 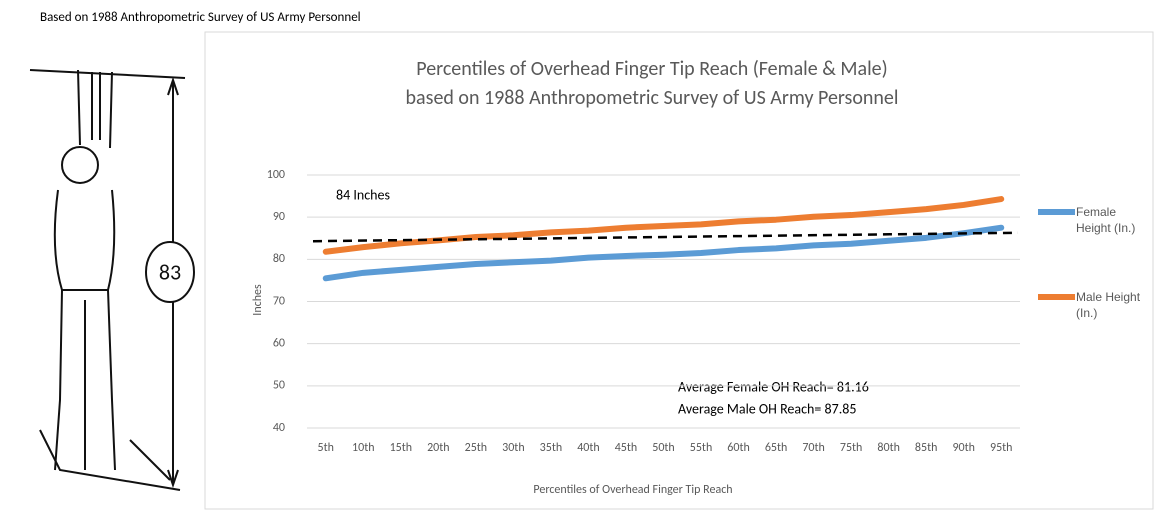 I want to click on y-tick-label: 60, so click(x=279, y=344).